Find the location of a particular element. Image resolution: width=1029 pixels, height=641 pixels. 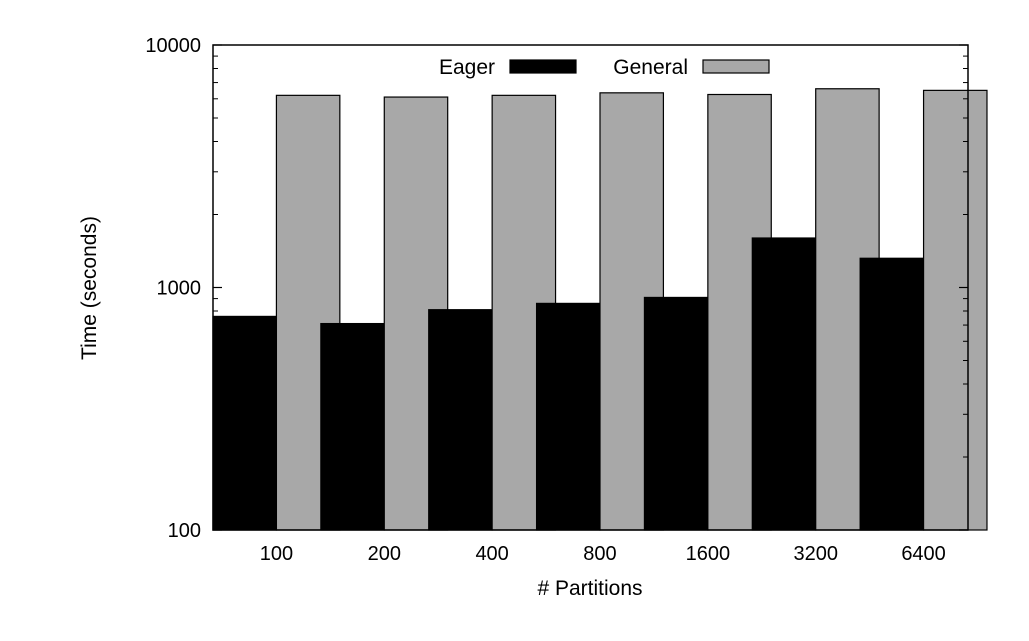

x-tick-label: 3200 is located at coordinates (815, 554).